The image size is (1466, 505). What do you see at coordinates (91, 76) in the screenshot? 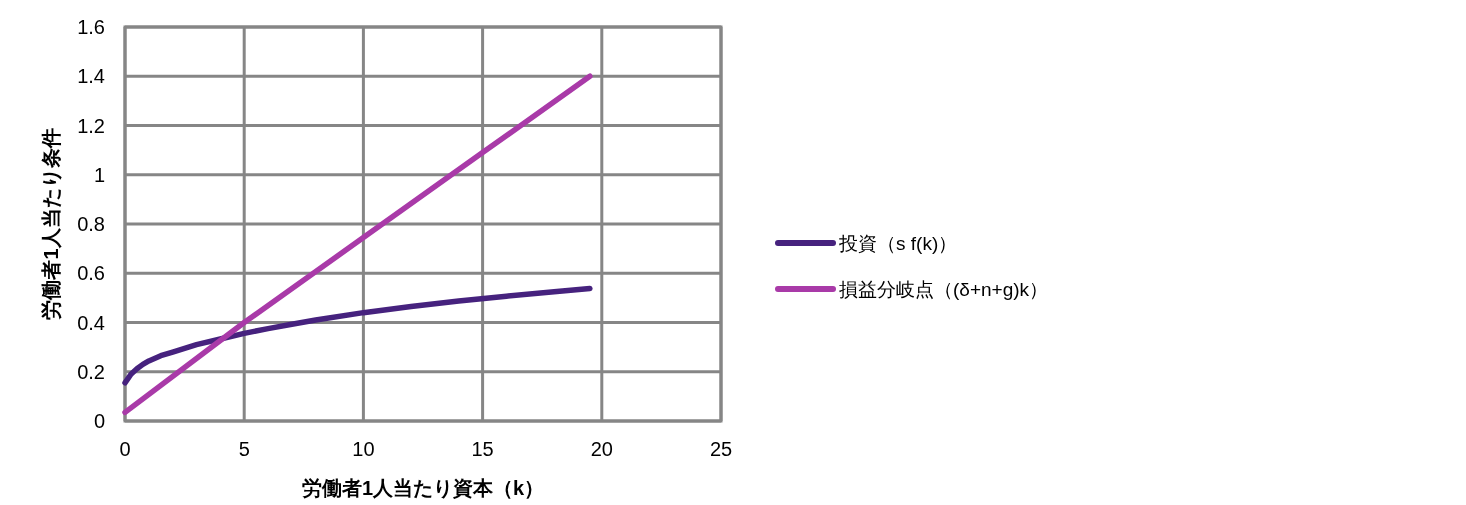
I see `y-tick-label: 1.4` at bounding box center [91, 76].